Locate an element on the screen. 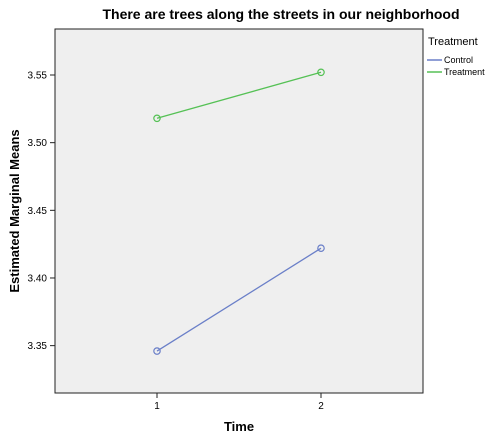  x-tick-label: 2 is located at coordinates (321, 406).